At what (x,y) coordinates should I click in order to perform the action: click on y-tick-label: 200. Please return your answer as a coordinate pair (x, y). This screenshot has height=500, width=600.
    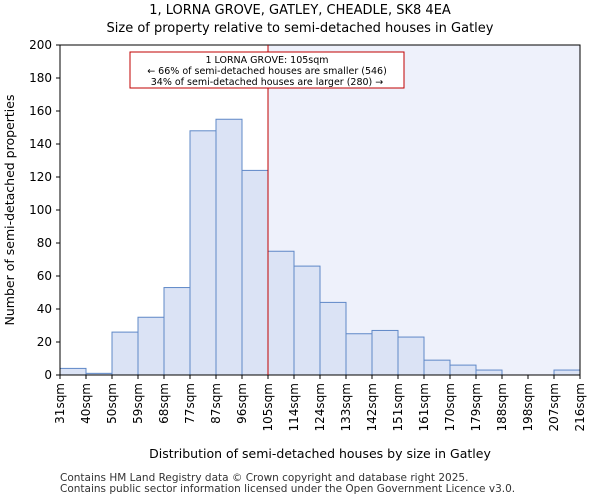
    Looking at the image, I should click on (40, 45).